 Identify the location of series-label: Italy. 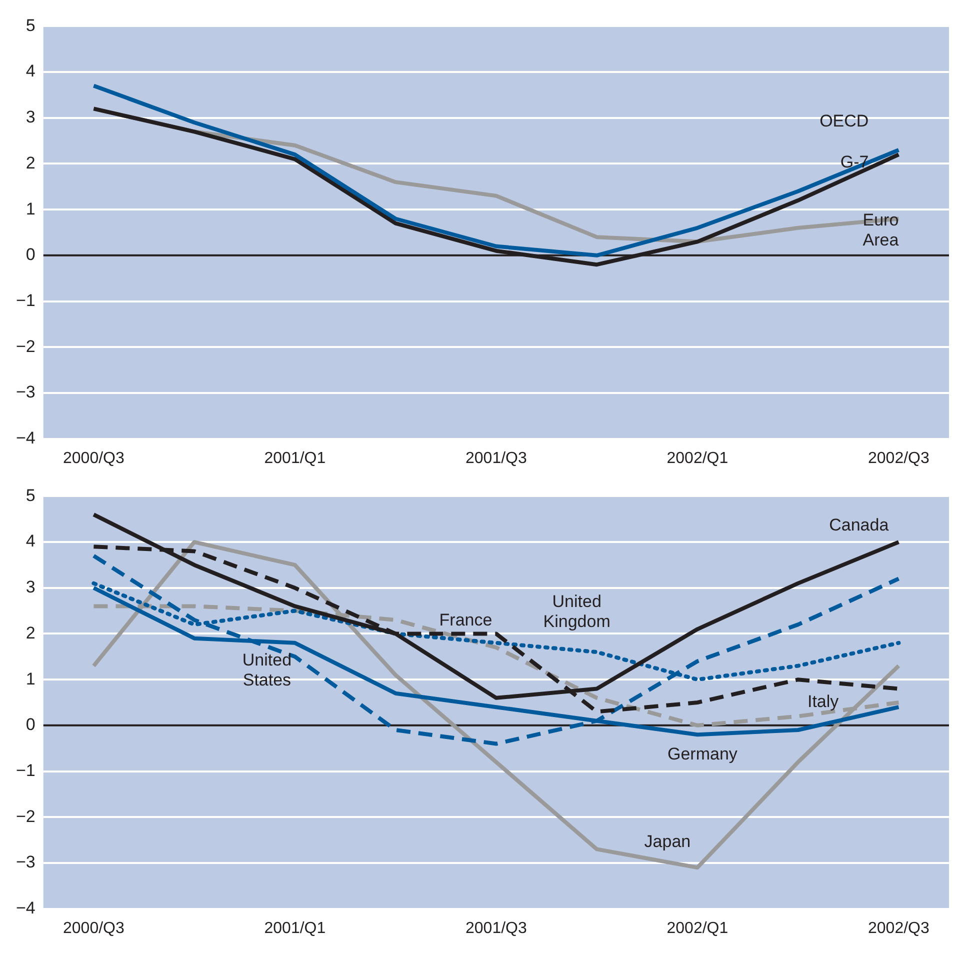
(823, 701).